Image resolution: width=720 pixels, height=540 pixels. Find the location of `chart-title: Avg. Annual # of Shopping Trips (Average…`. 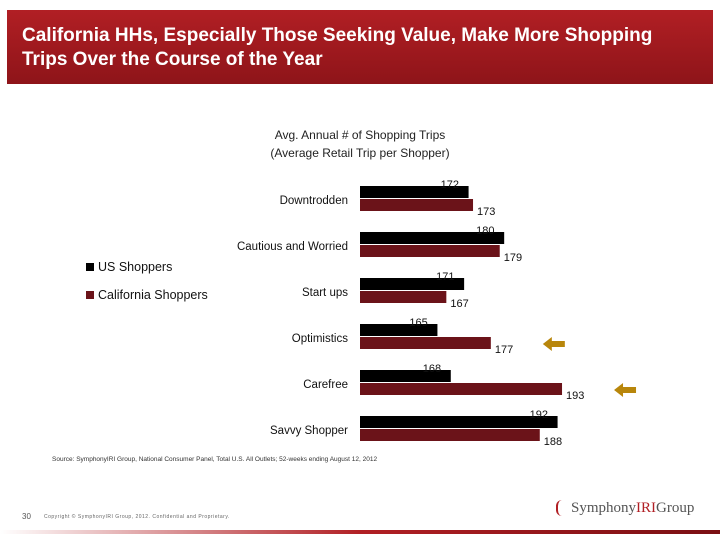

chart-title: Avg. Annual # of Shopping Trips (Average… is located at coordinates (360, 144).